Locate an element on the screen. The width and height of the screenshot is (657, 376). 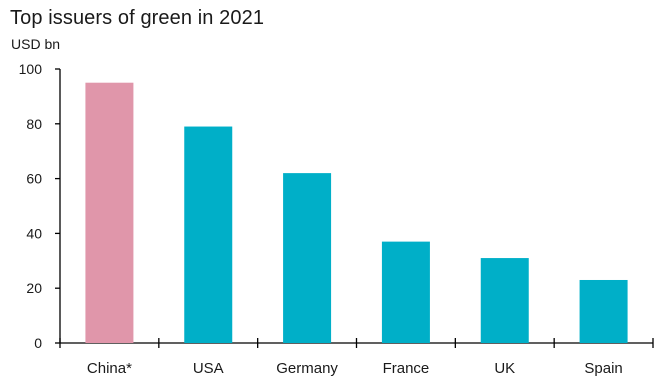
y-axis-unit-label: USD bn is located at coordinates (36, 44).